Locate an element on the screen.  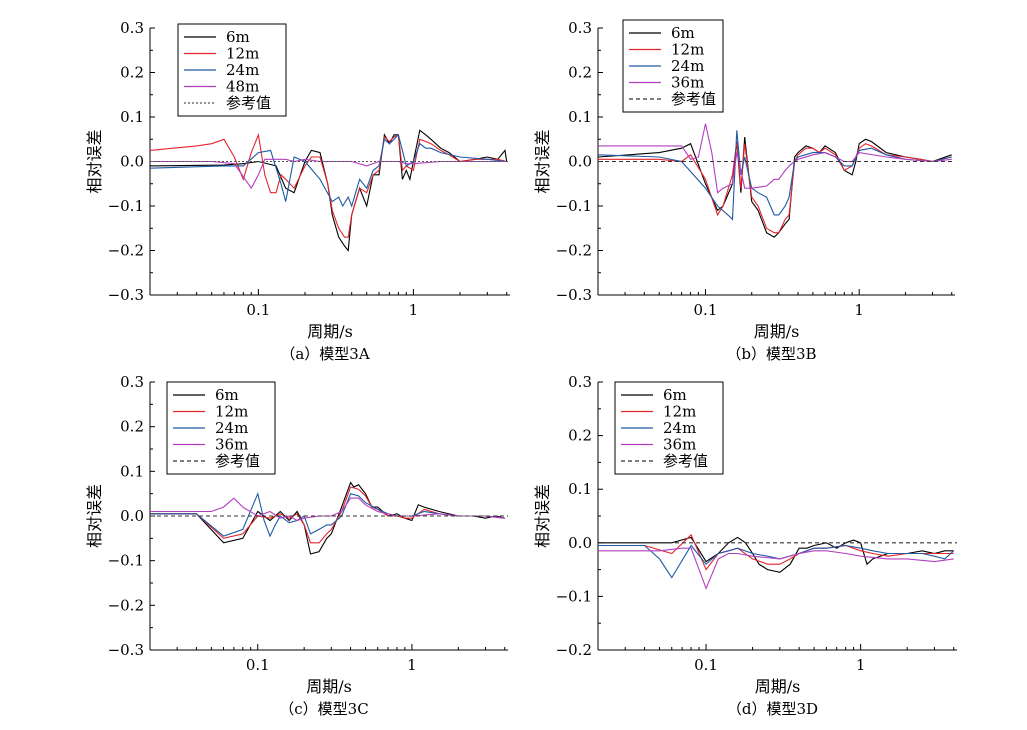
series-line-48m is located at coordinates (328, 174).